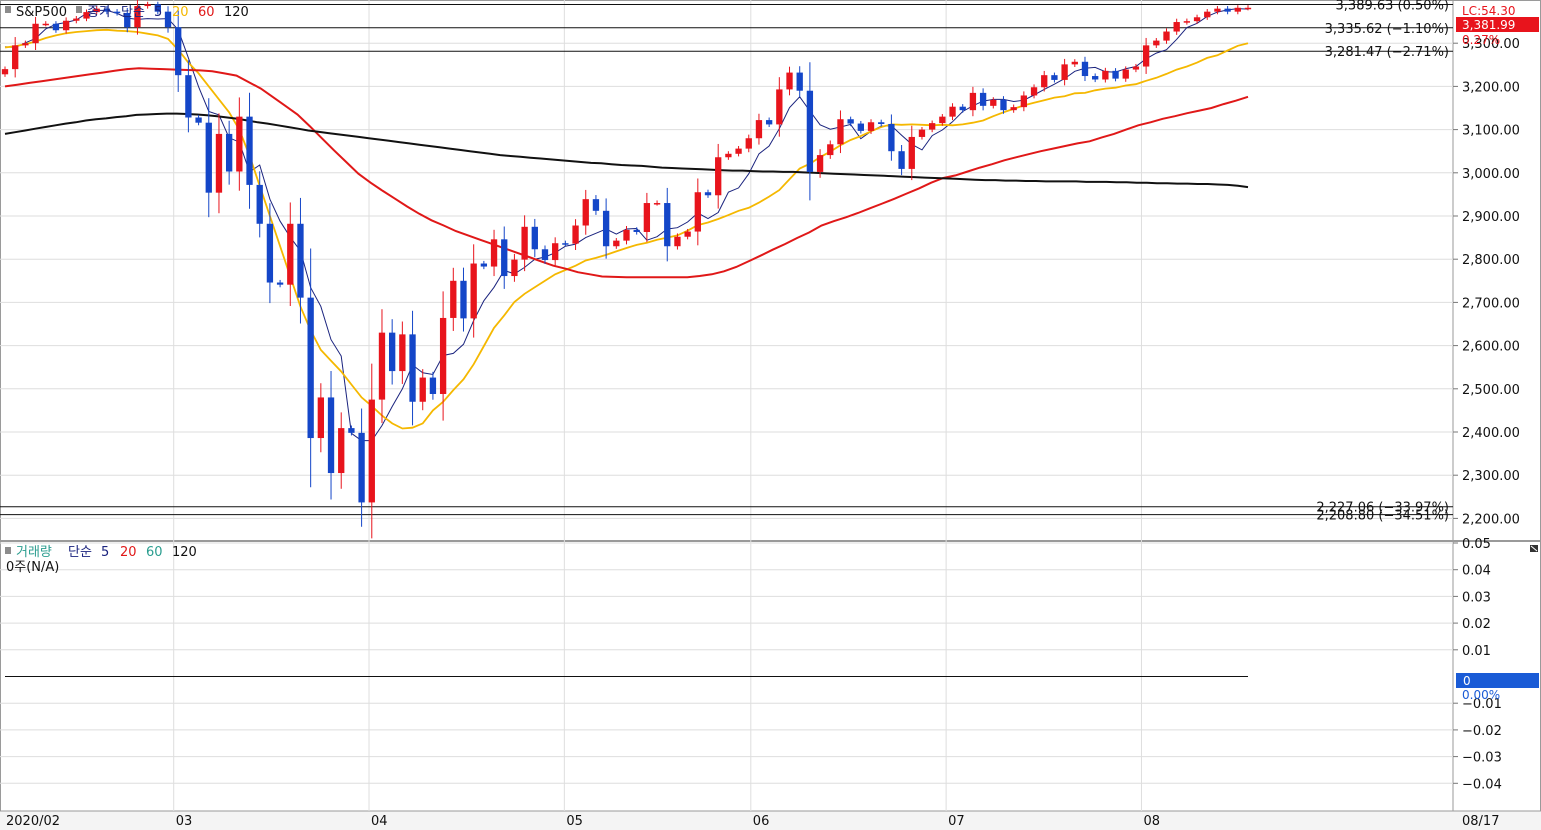 The width and height of the screenshot is (1541, 830). I want to click on volume-ma5: 5, so click(105, 552).